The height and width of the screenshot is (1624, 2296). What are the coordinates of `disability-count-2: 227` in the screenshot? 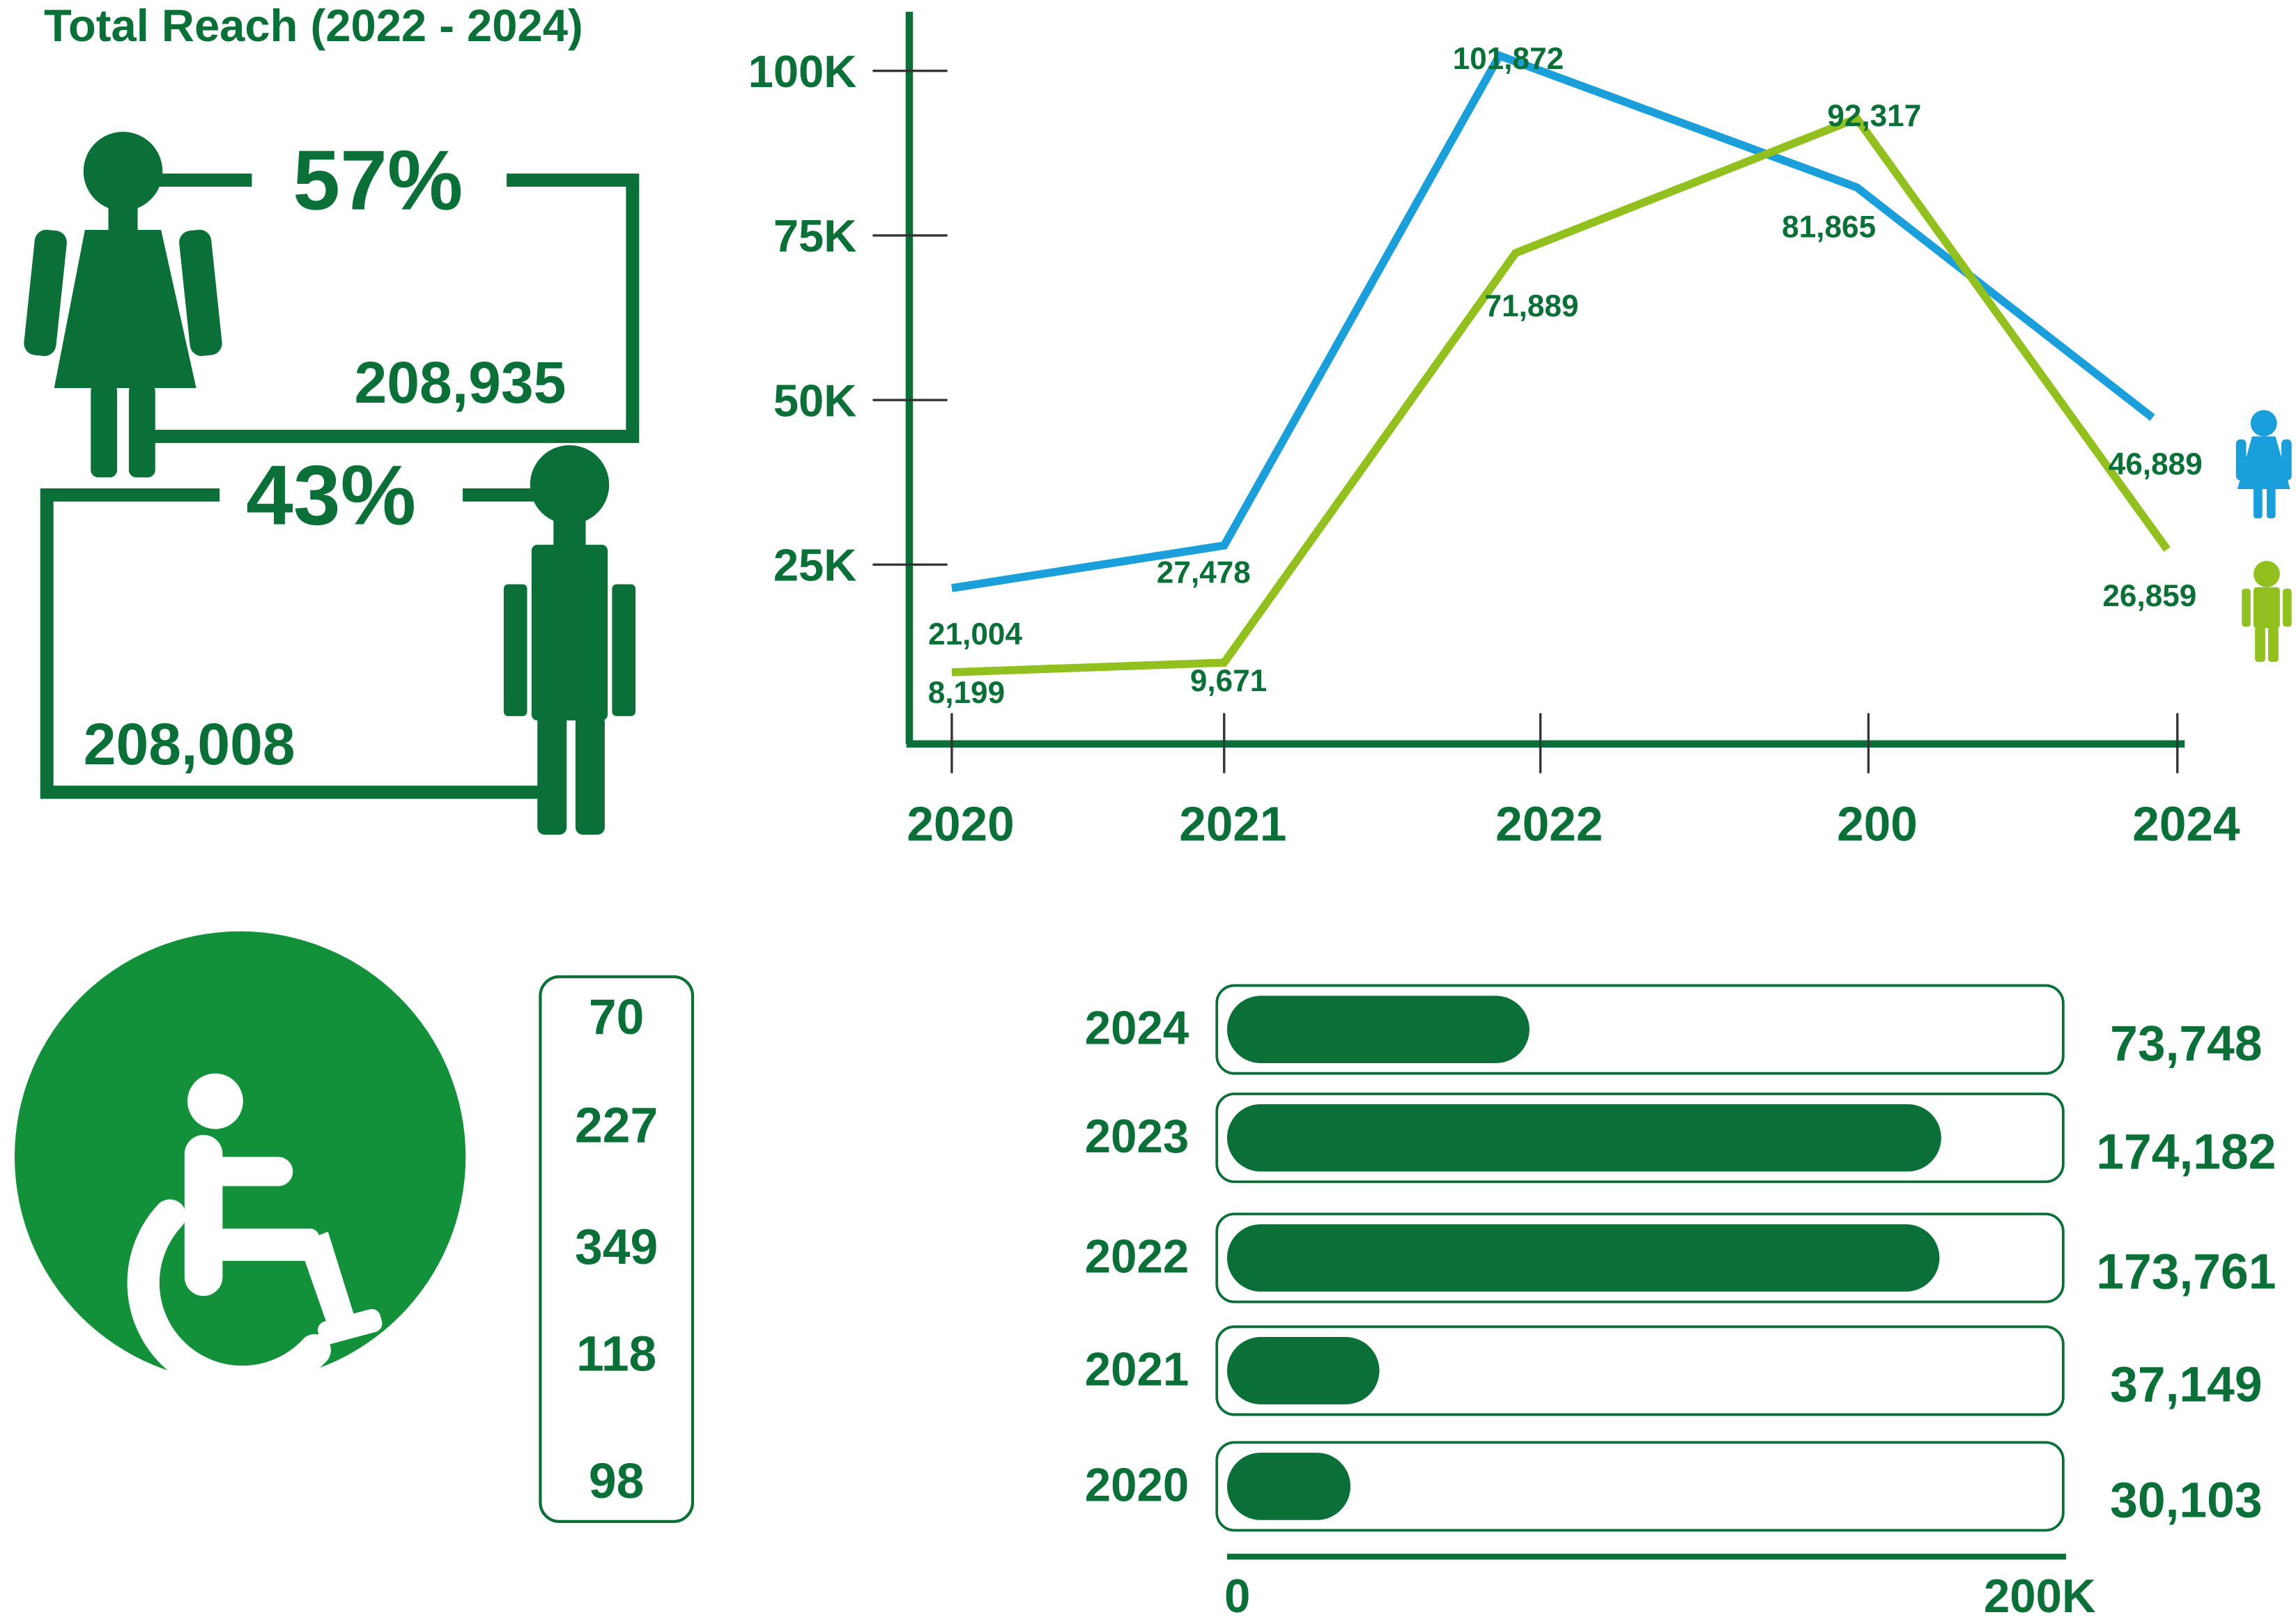 It's located at (616, 1126).